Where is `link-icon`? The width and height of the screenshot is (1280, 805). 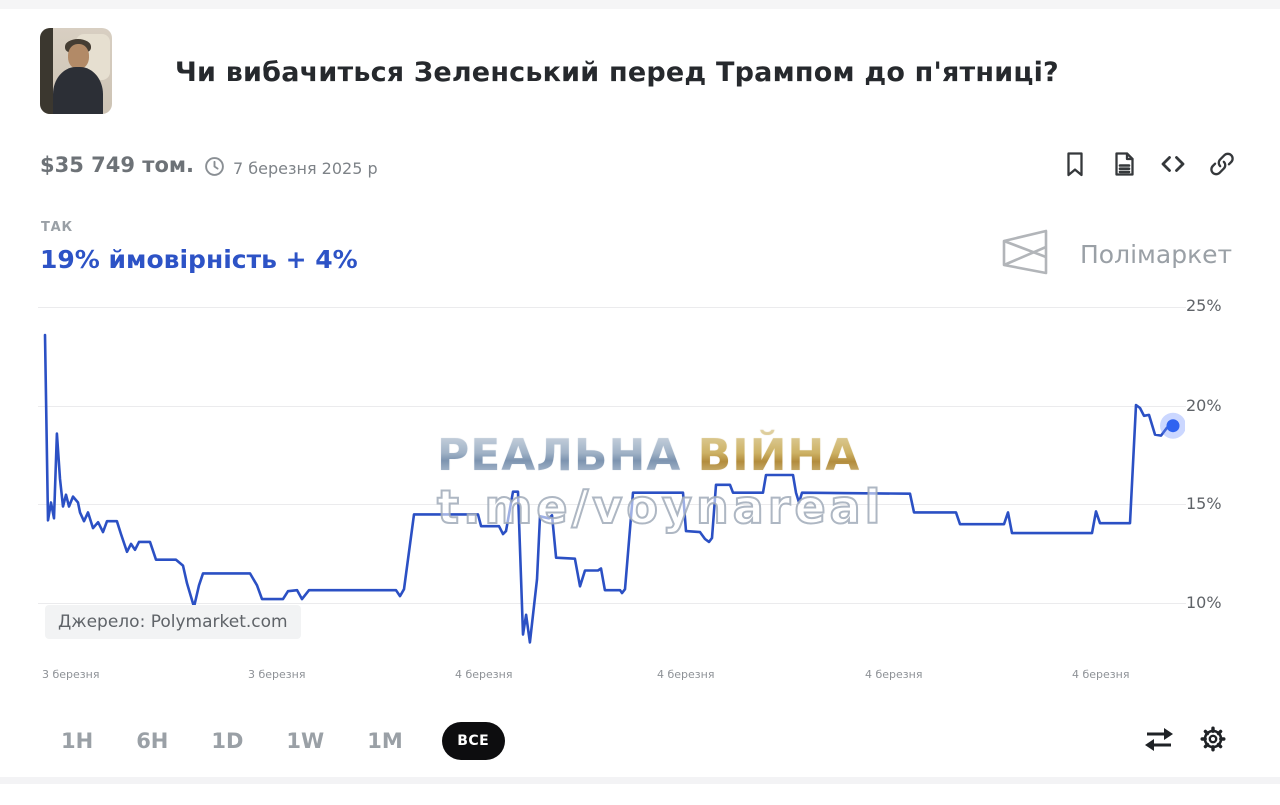
link-icon is located at coordinates (1222, 166).